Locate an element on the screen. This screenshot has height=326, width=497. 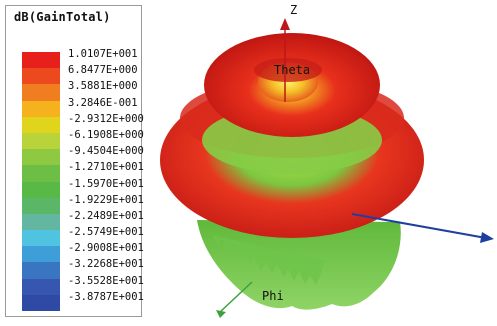
theta-label: Theta is located at coordinates (292, 70).